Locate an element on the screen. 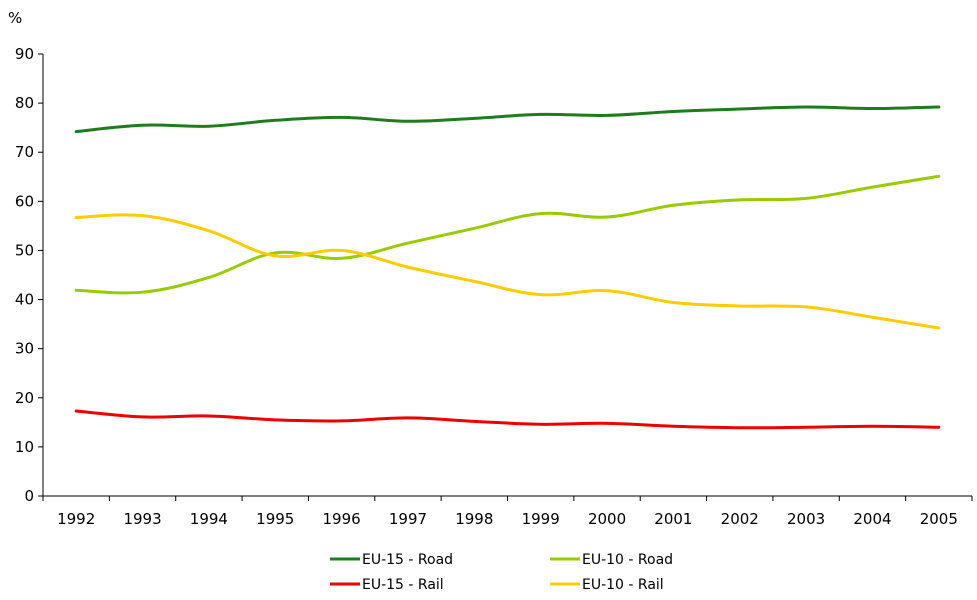 This screenshot has height=600, width=977. y-tick-label: 0 is located at coordinates (29, 496).